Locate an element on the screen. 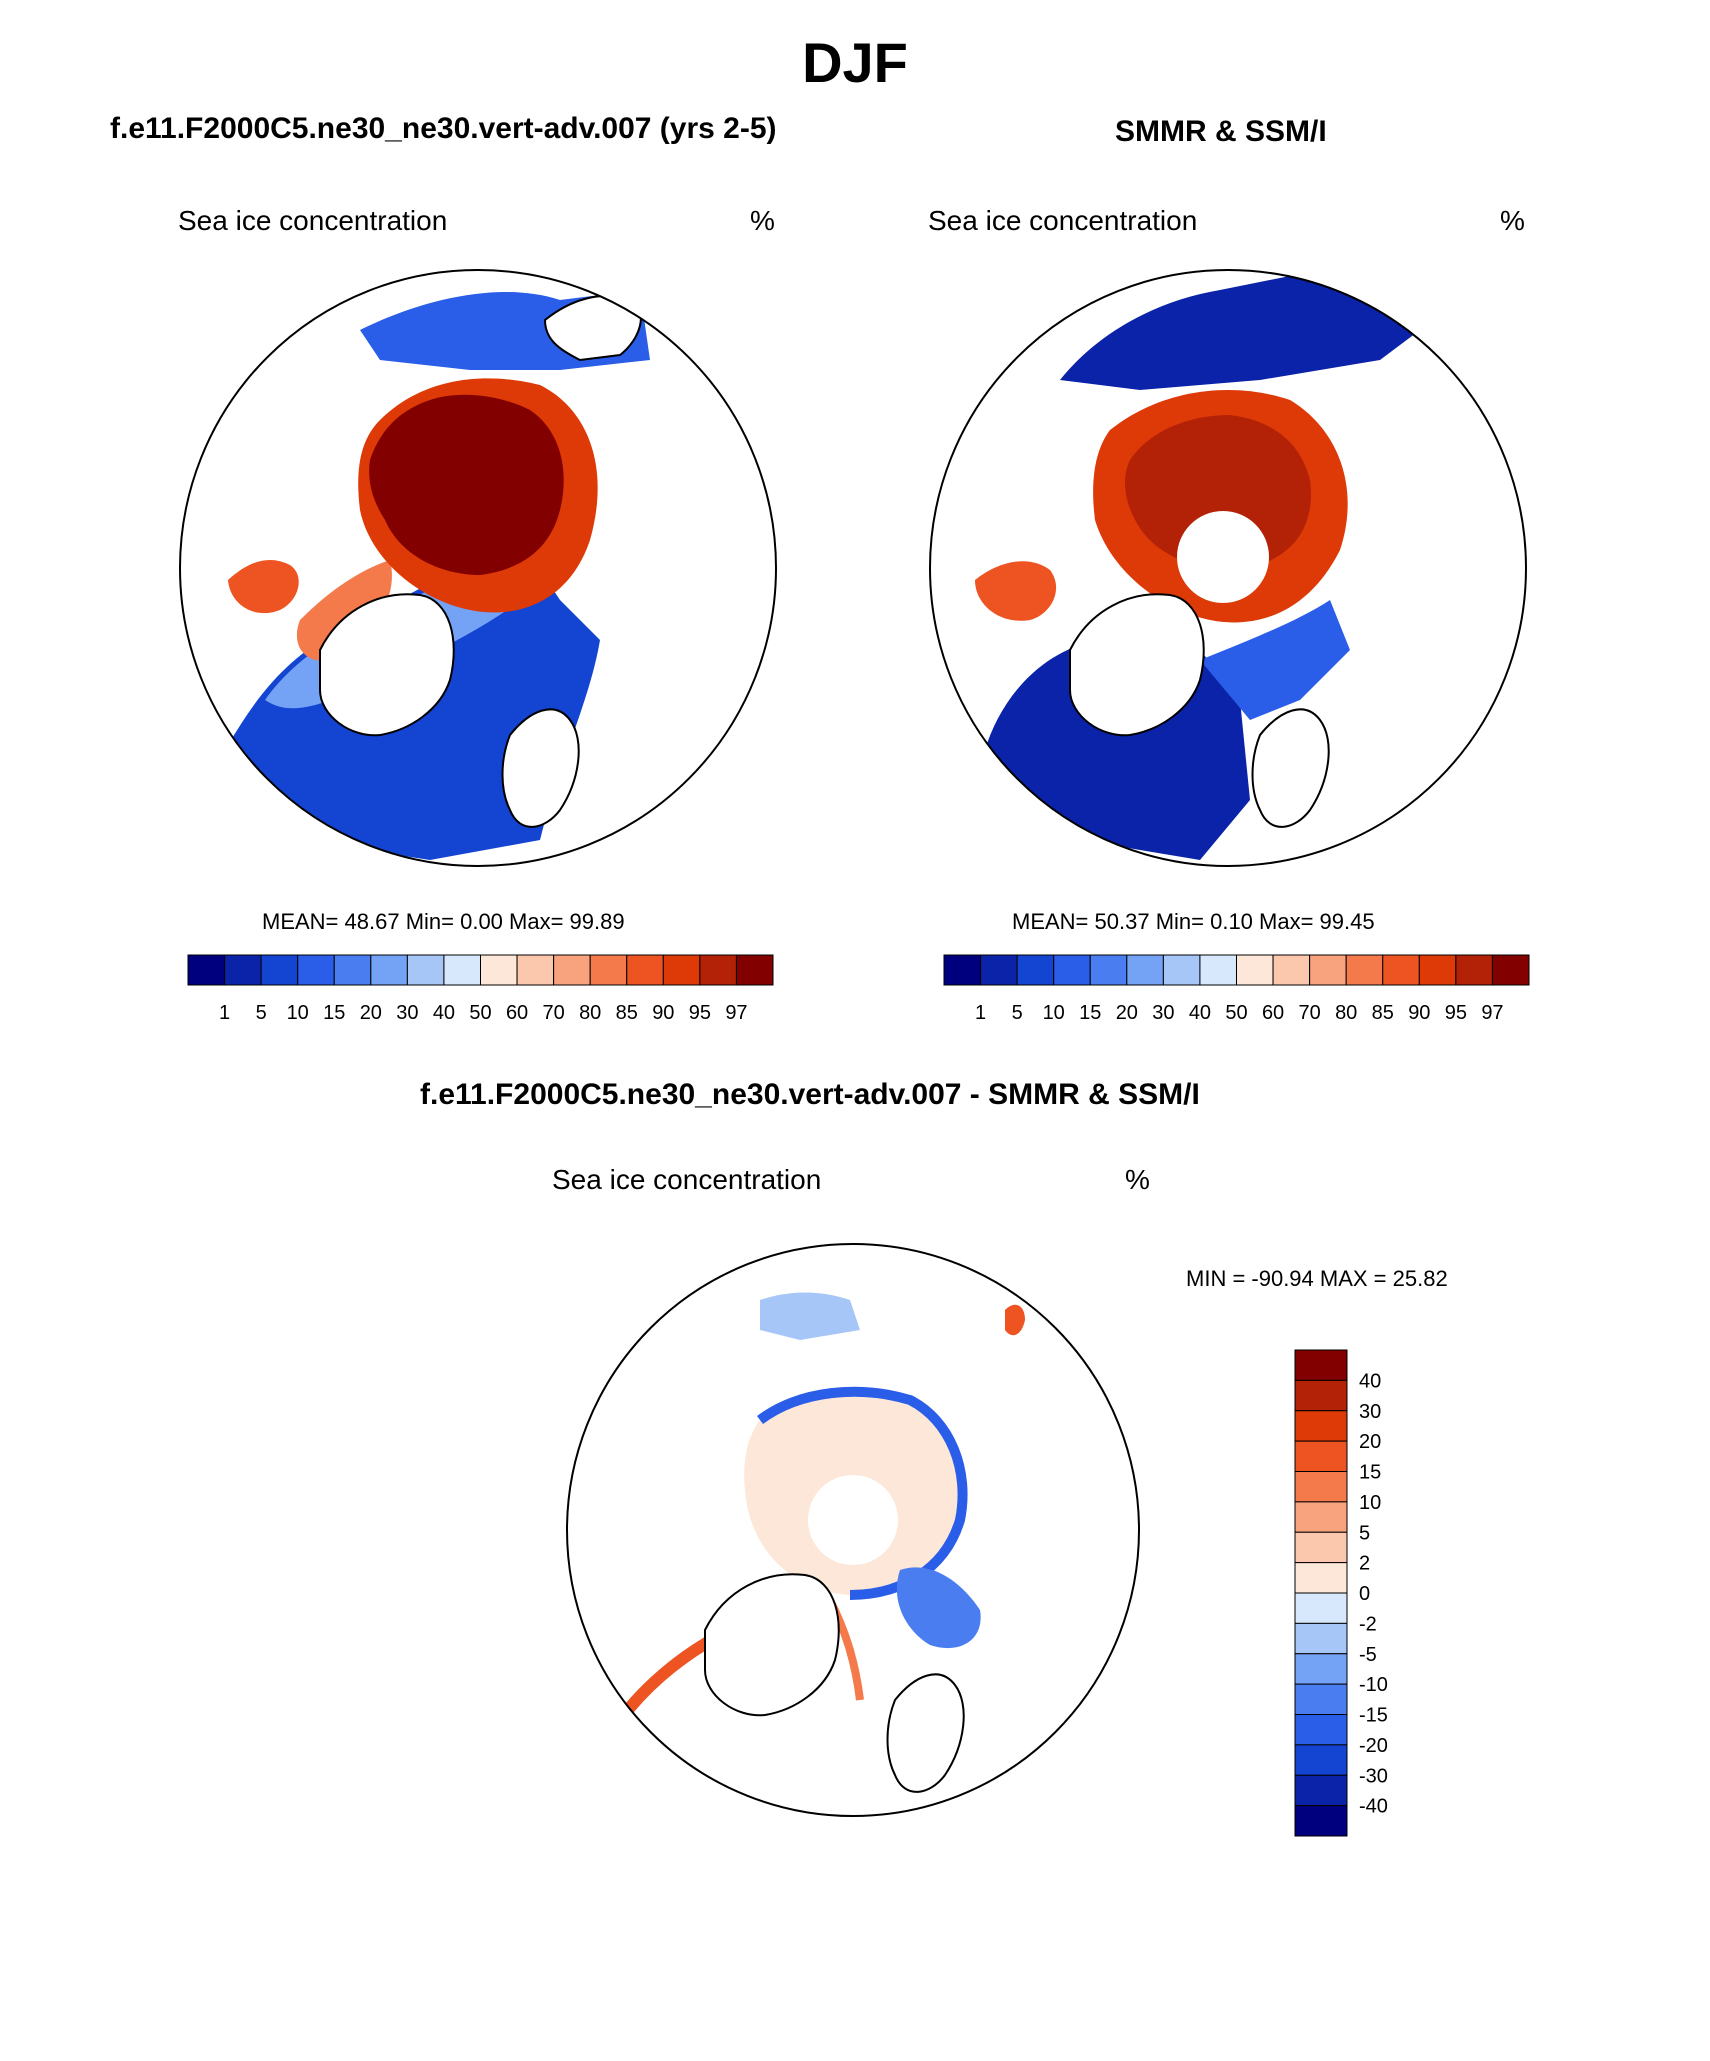  panel3-units-label: % is located at coordinates (1137, 1179).